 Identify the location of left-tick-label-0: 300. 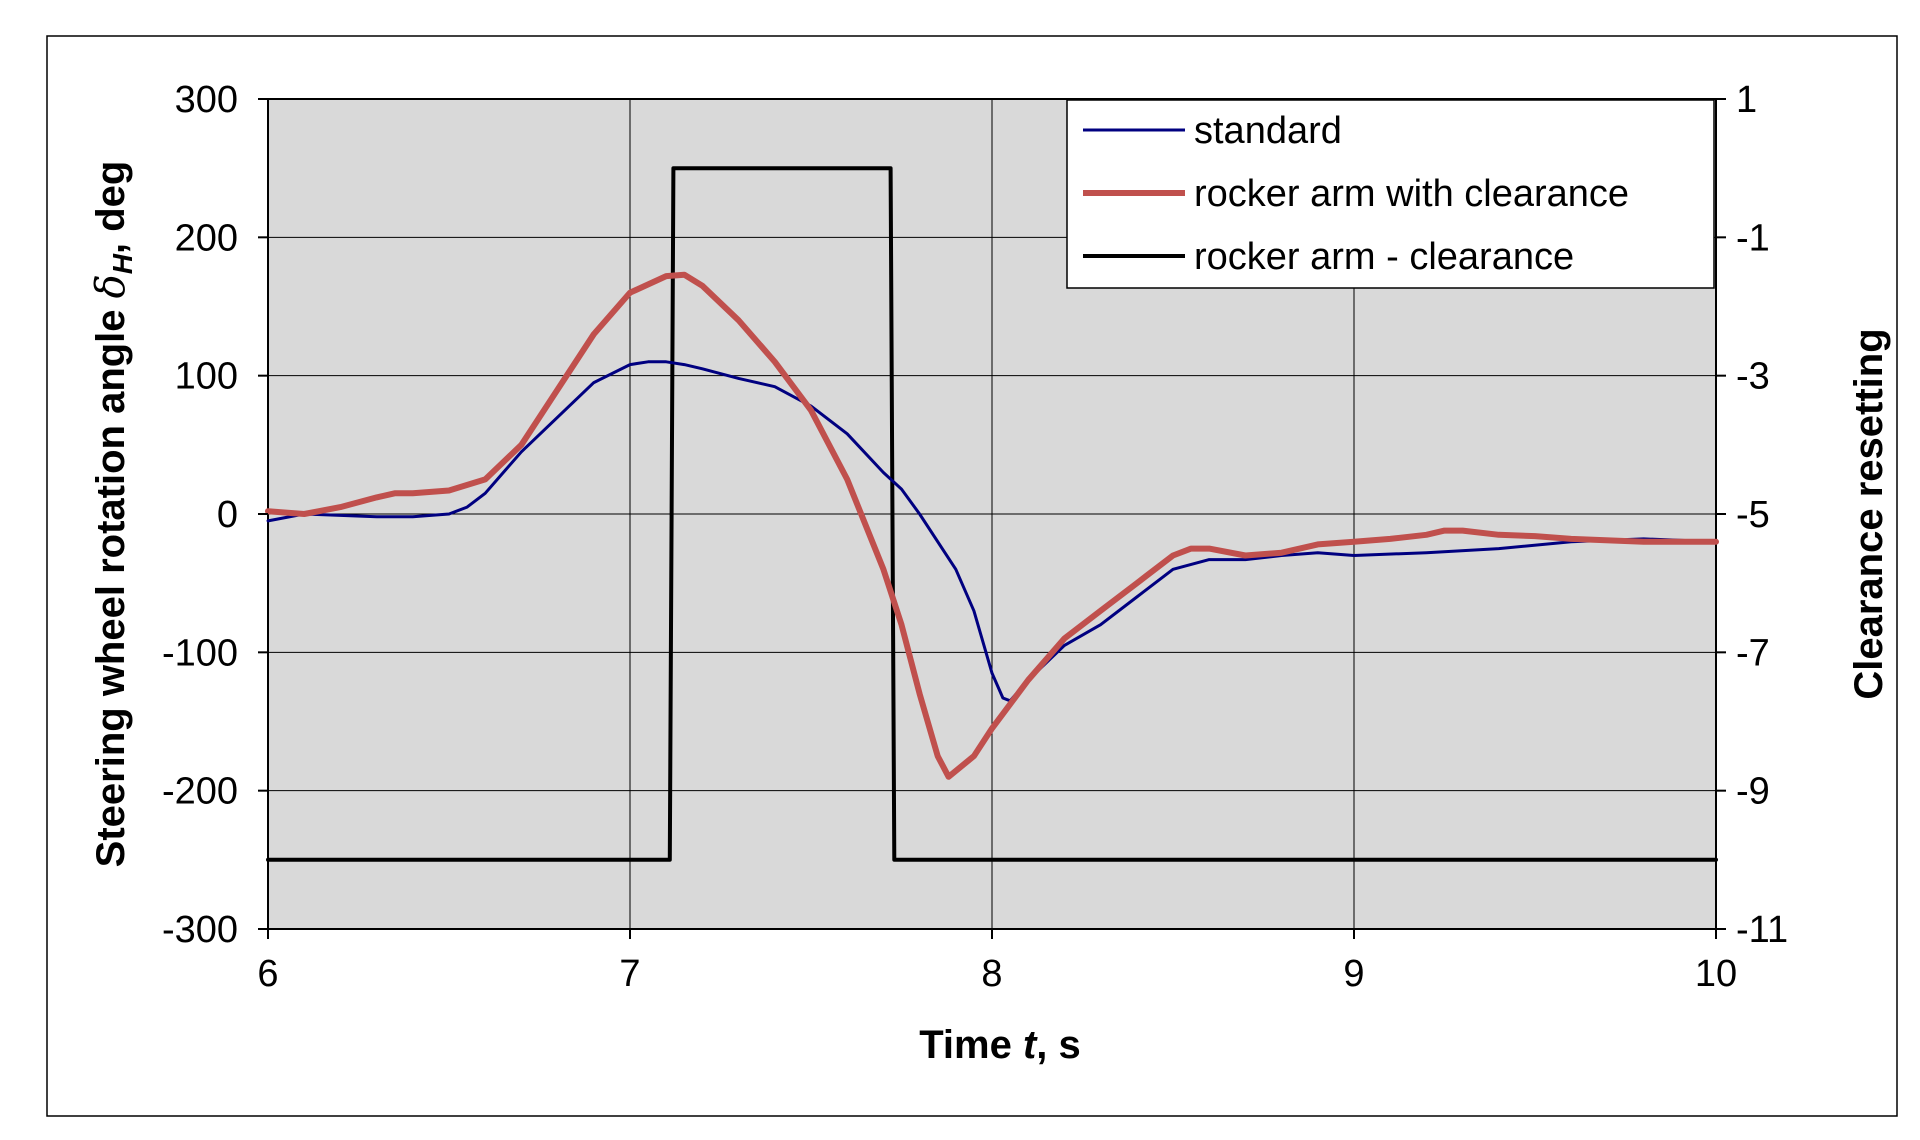
(206, 100).